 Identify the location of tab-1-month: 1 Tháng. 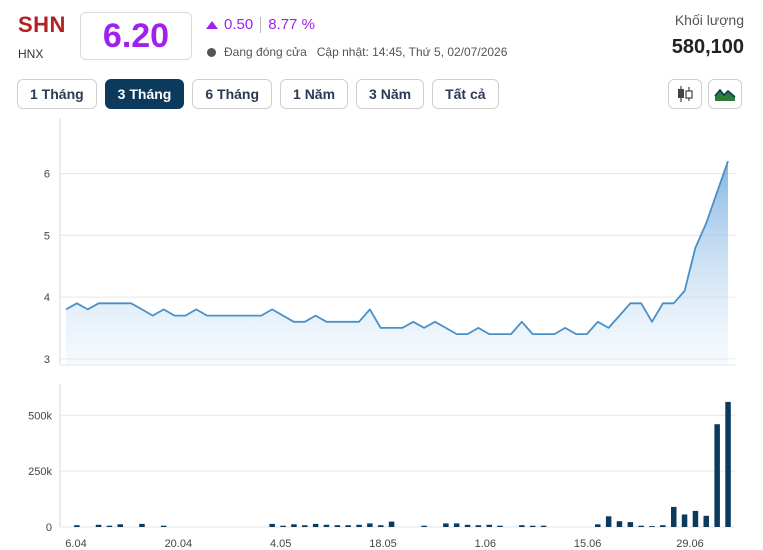
(57, 94).